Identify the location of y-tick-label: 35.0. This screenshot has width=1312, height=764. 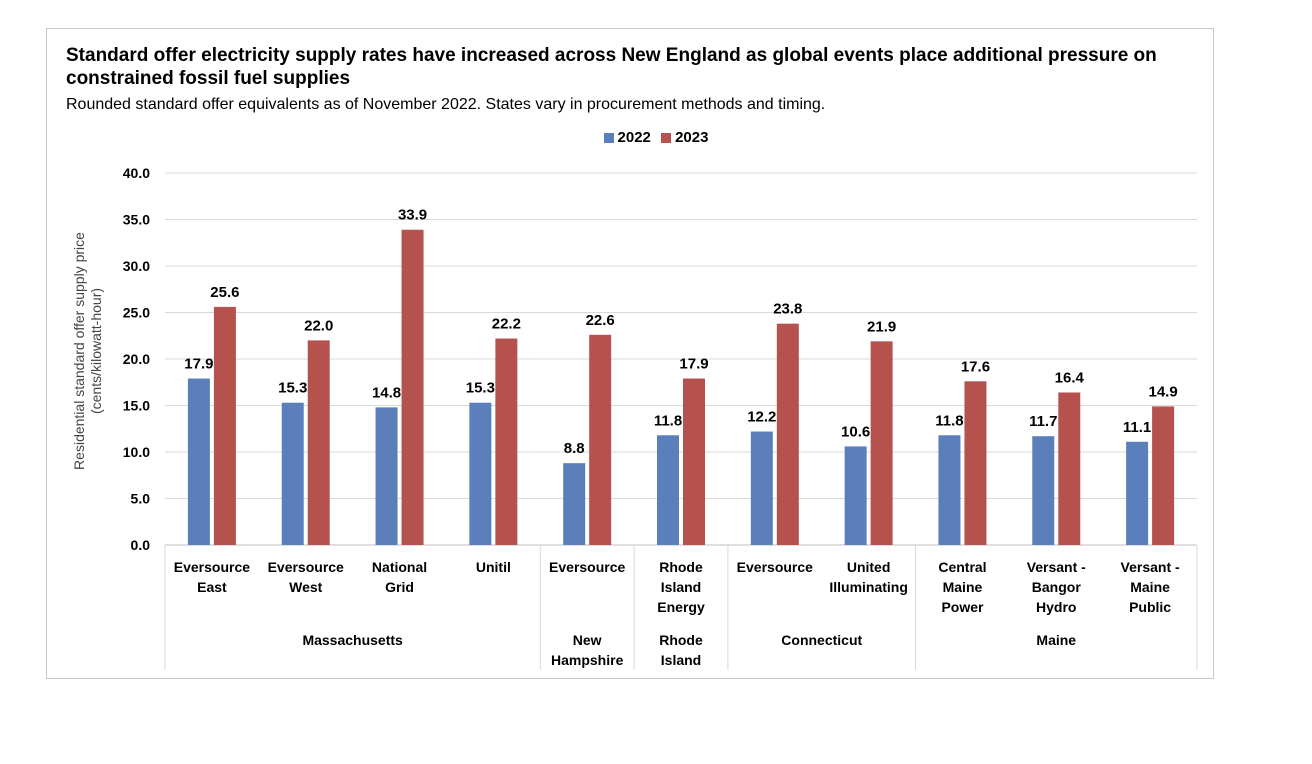
(136, 220).